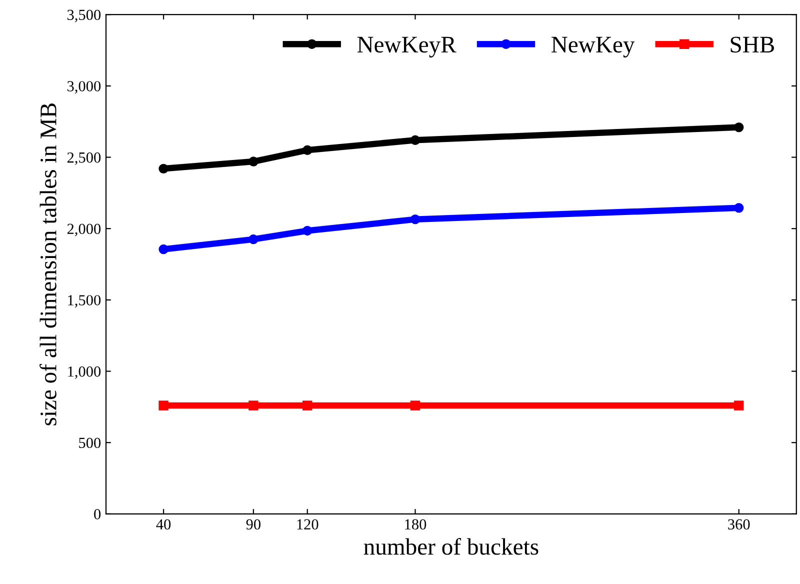 The image size is (800, 584). I want to click on x-tick-label: 90, so click(253, 524).